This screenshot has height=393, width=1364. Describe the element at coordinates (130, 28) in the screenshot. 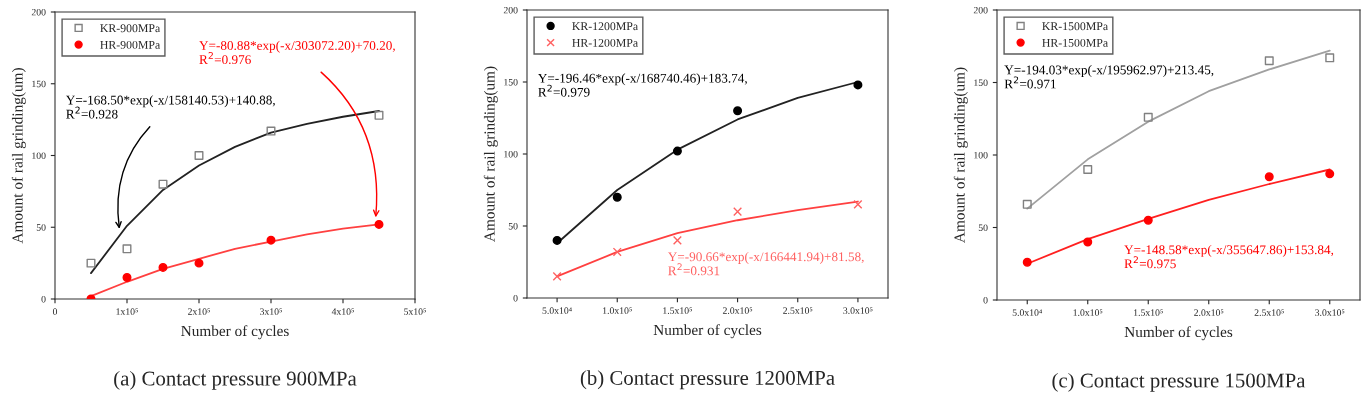

I see `legend-label: KR-900MPa` at that location.